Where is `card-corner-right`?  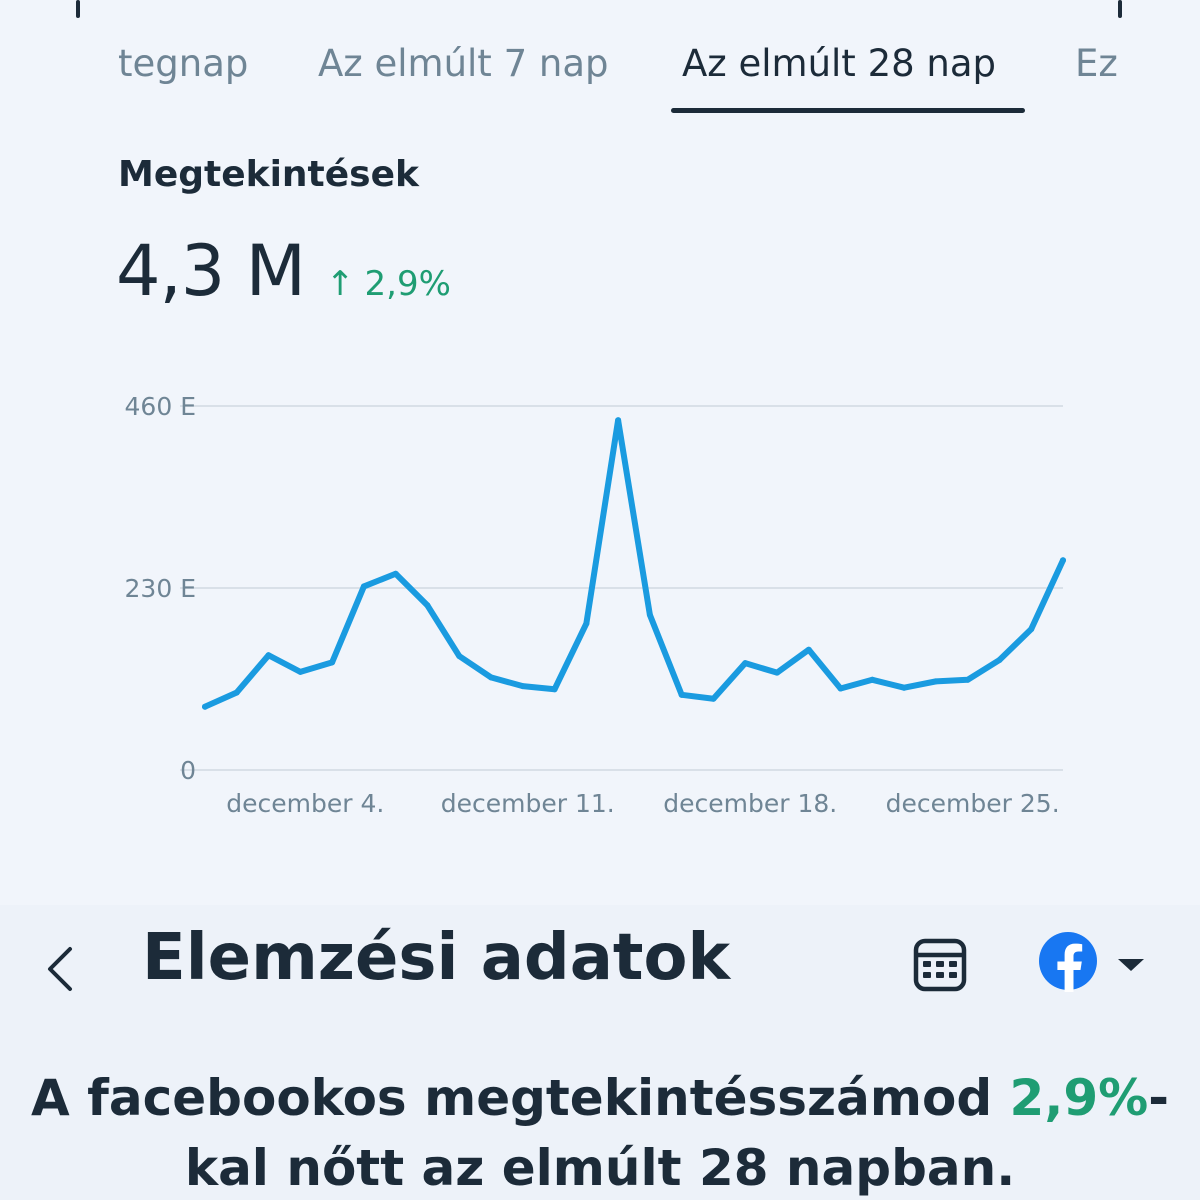
card-corner-right is located at coordinates (1120, 9).